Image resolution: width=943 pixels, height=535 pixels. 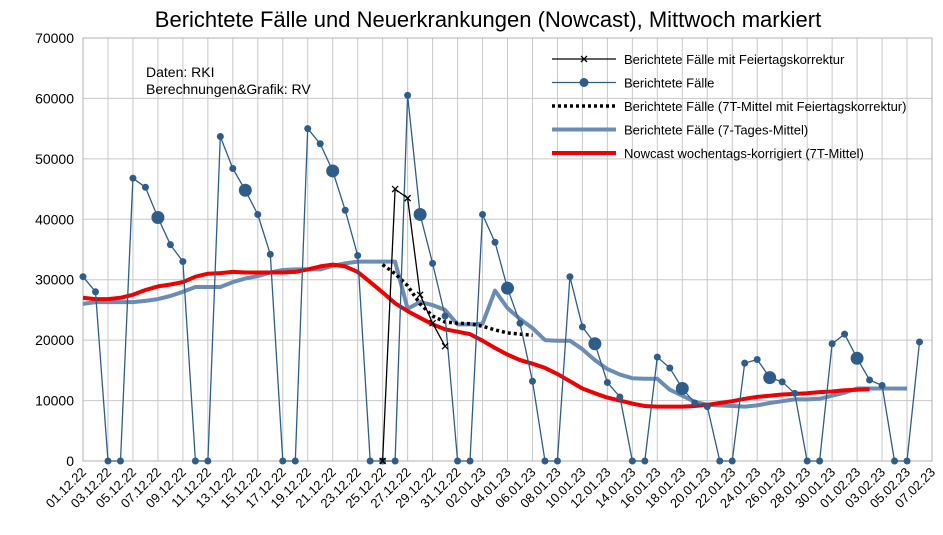 I want to click on legend-label: Berichtete Fälle (7-Tages-Mittel), so click(x=716, y=130).